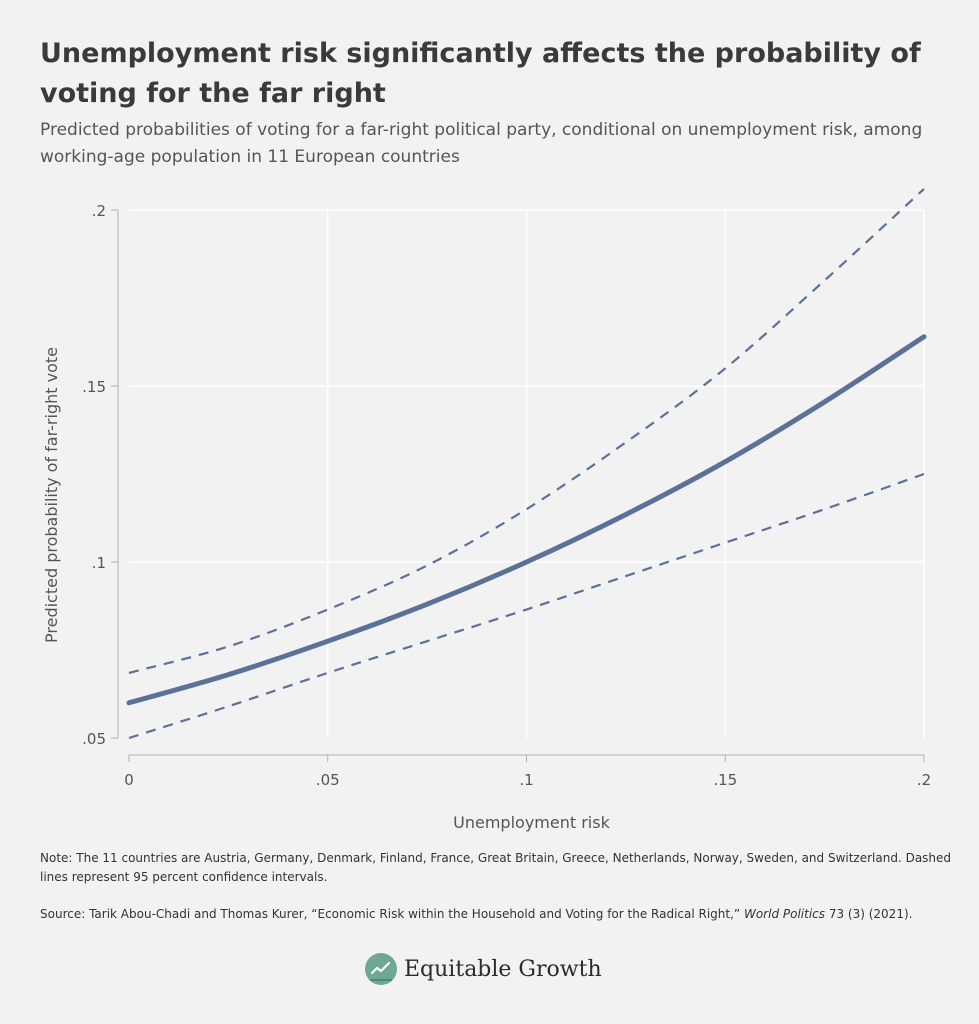 The width and height of the screenshot is (979, 1024). I want to click on equitable-growth-logo-icon, so click(381, 969).